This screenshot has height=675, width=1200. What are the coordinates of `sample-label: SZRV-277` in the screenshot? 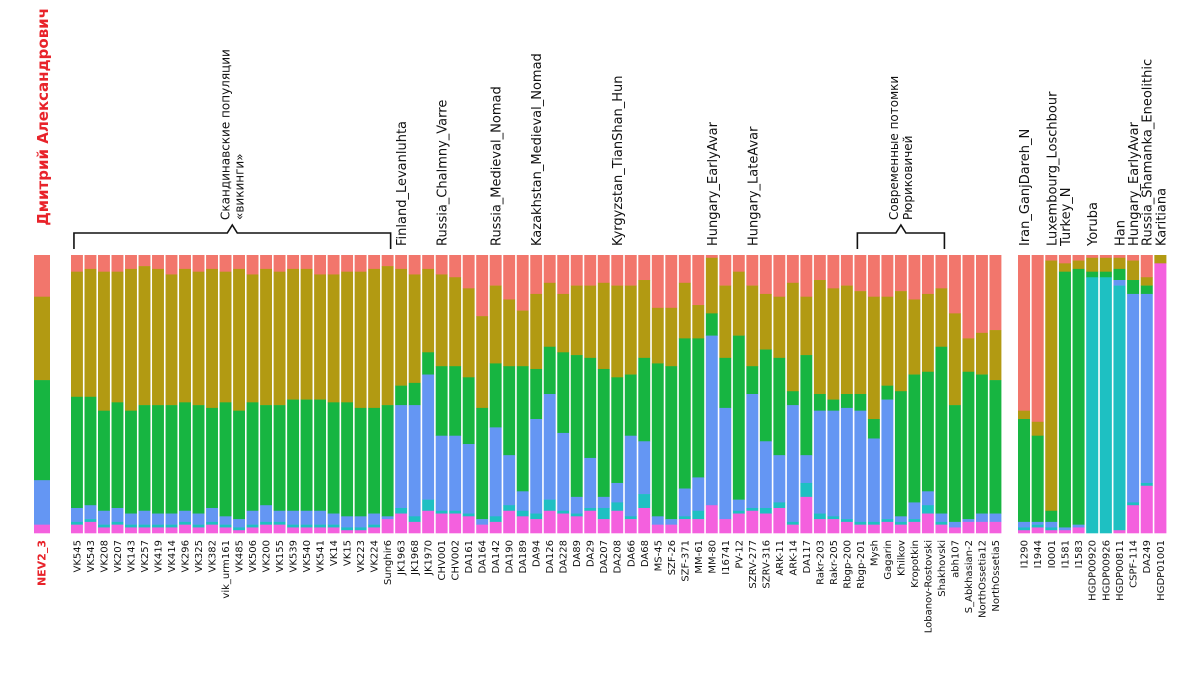 It's located at (753, 564).